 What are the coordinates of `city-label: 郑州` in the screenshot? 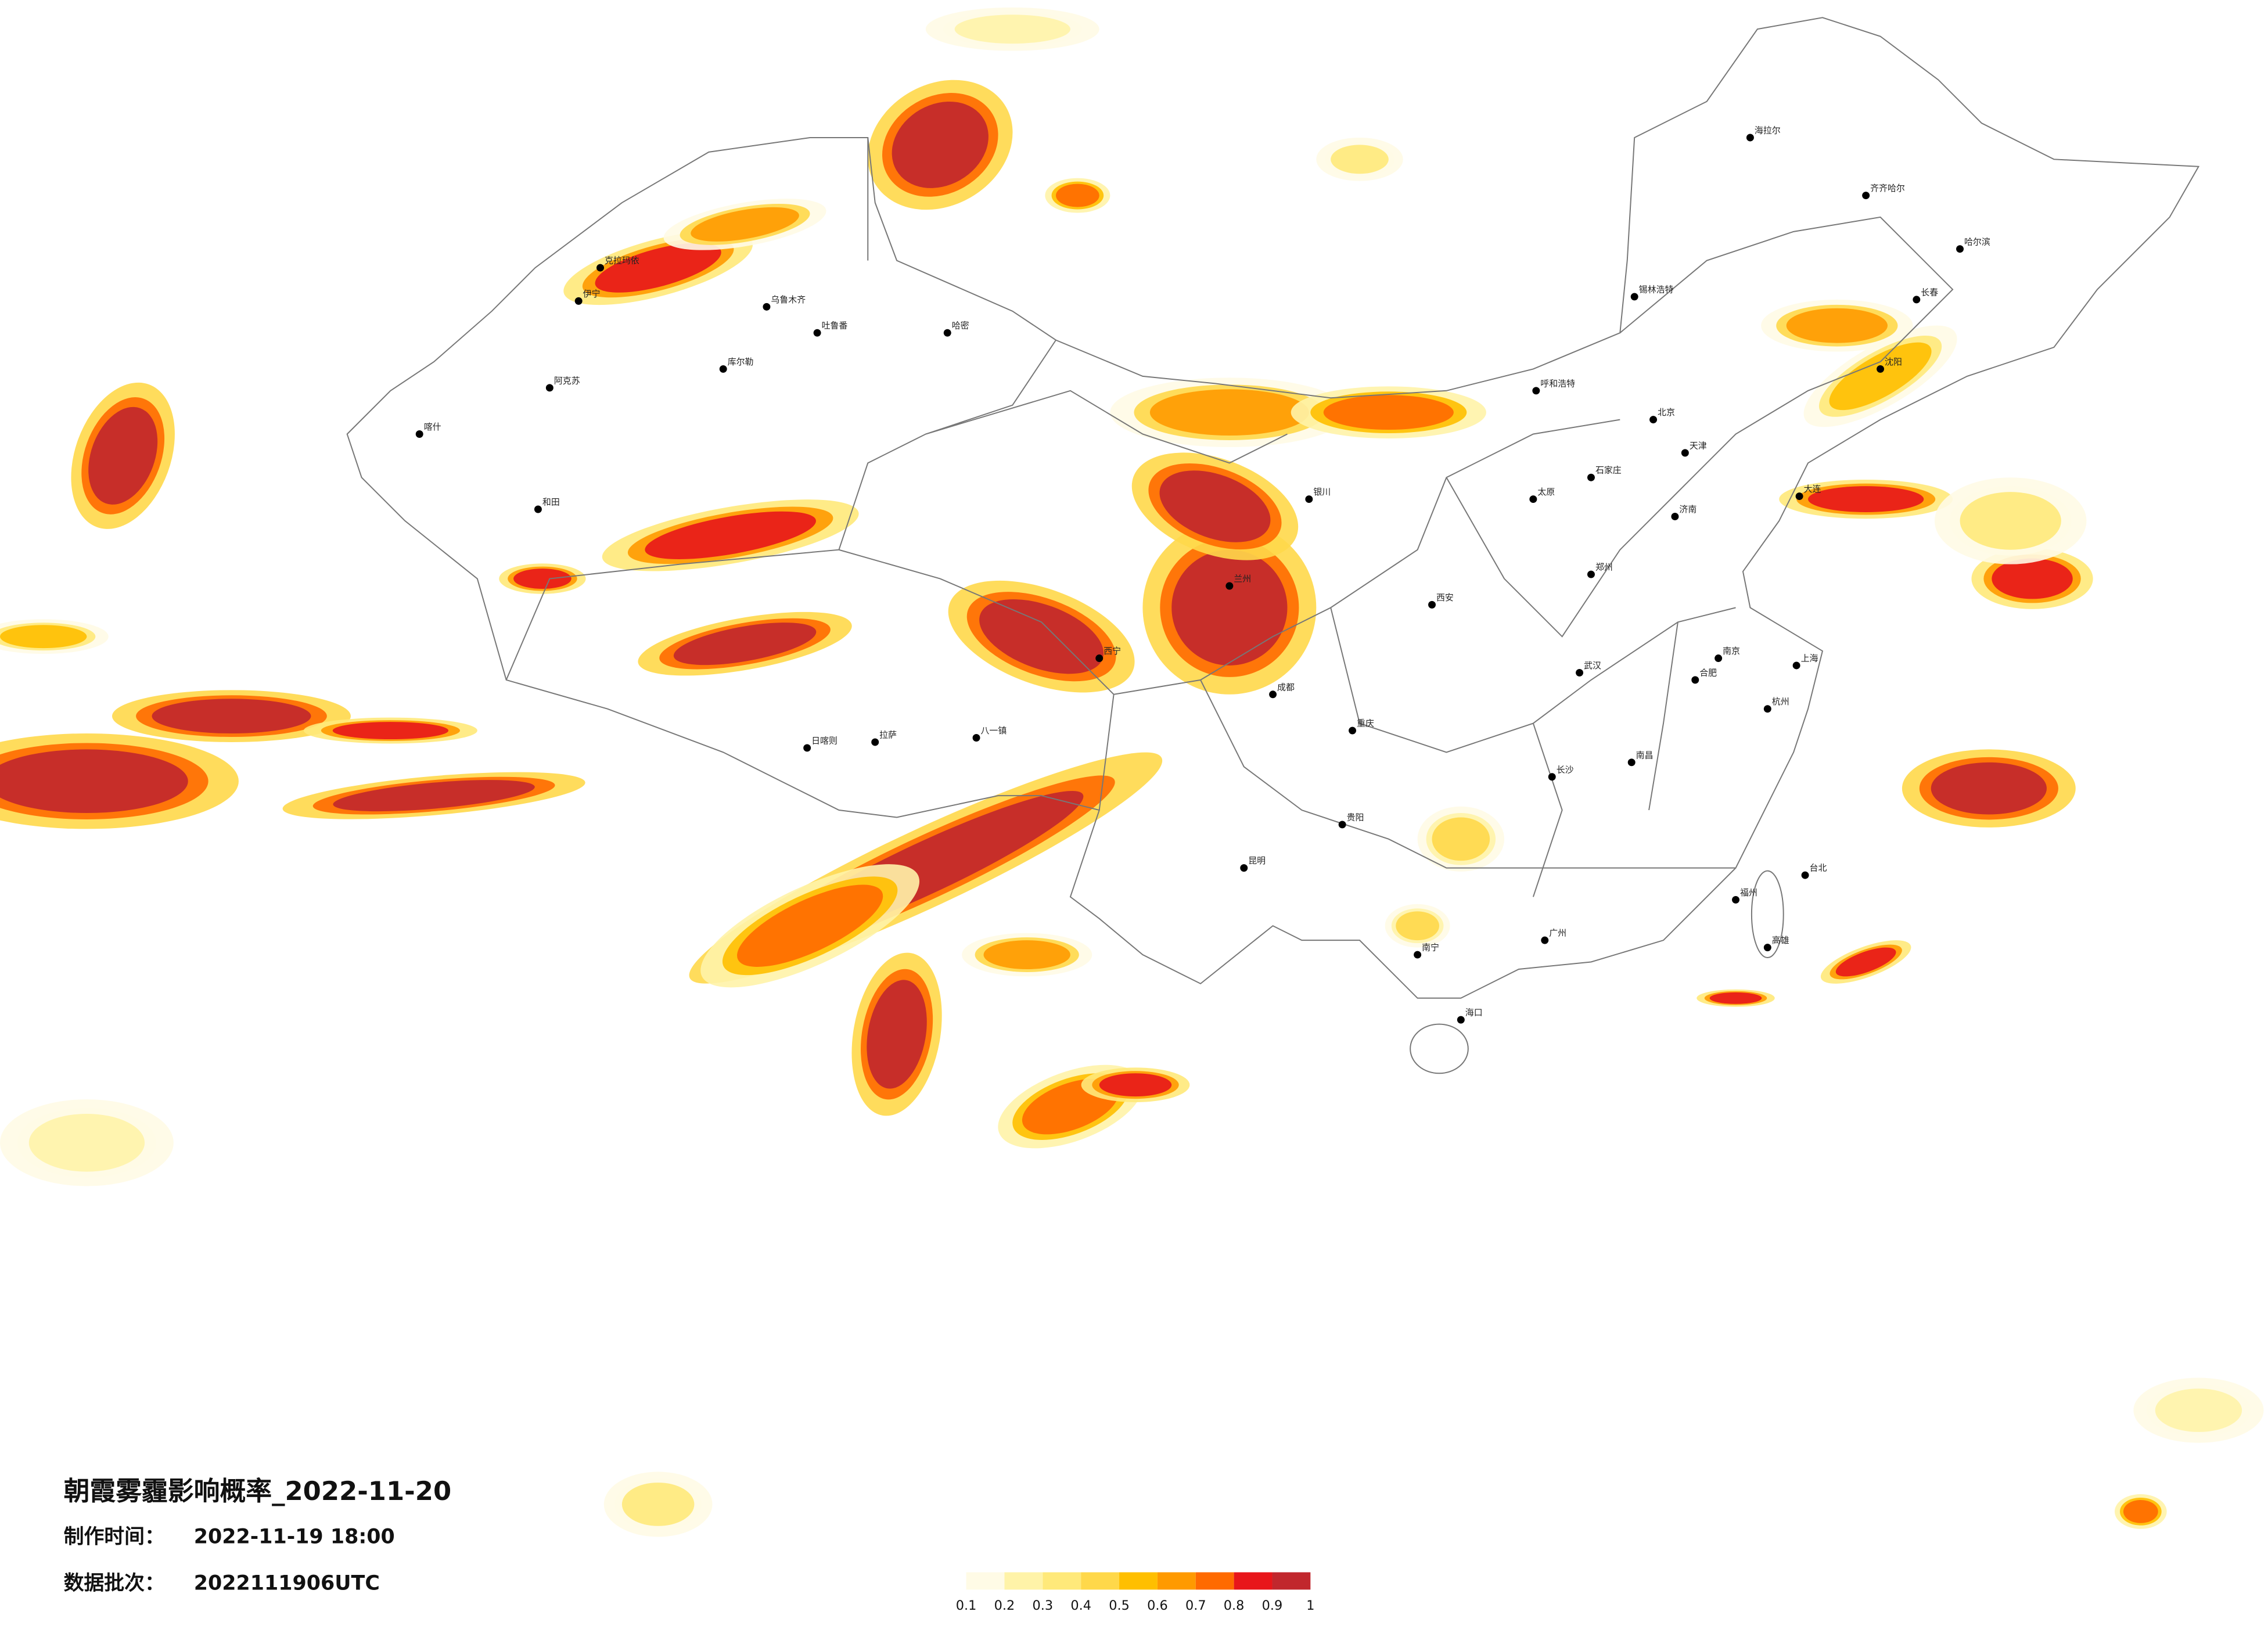 It's located at (1604, 567).